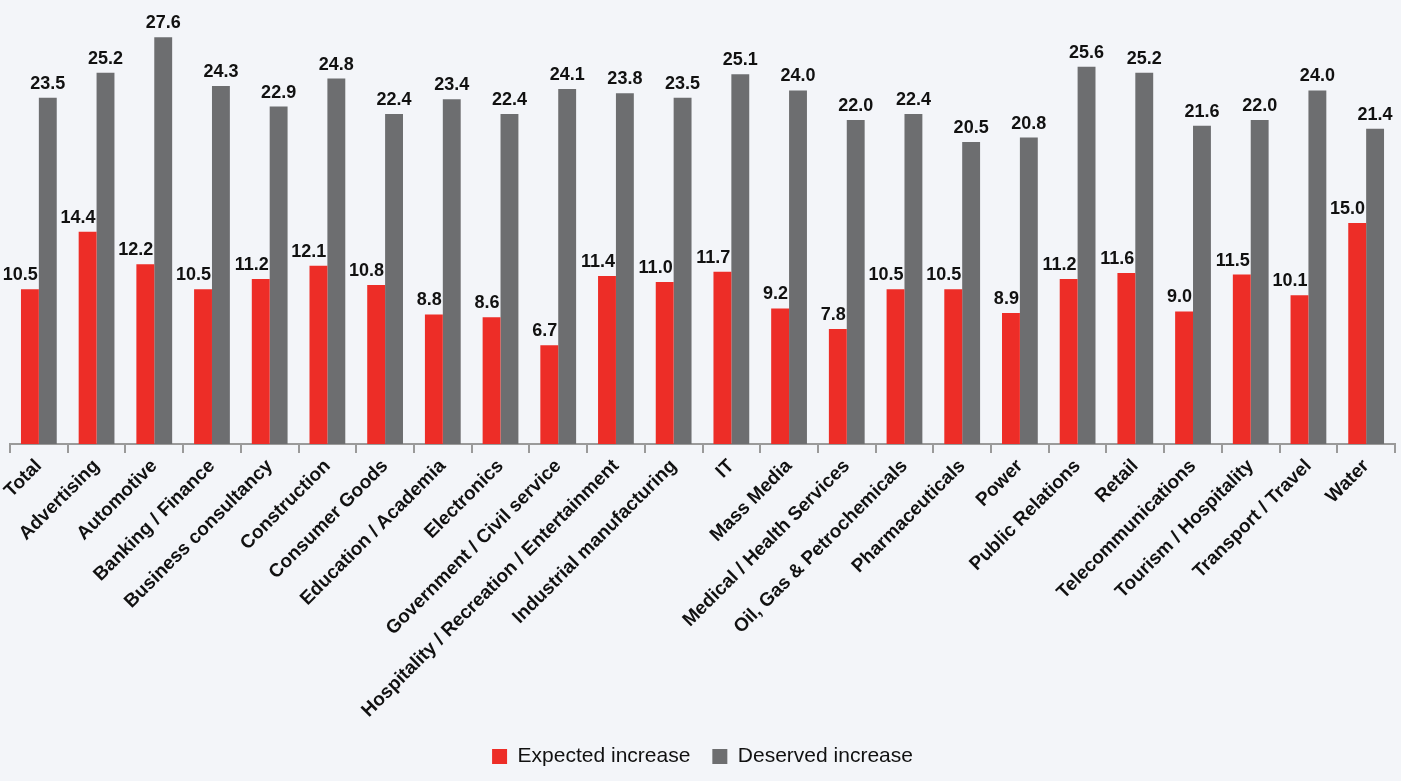  Describe the element at coordinates (567, 73) in the screenshot. I see `data-label: 24.1` at that location.